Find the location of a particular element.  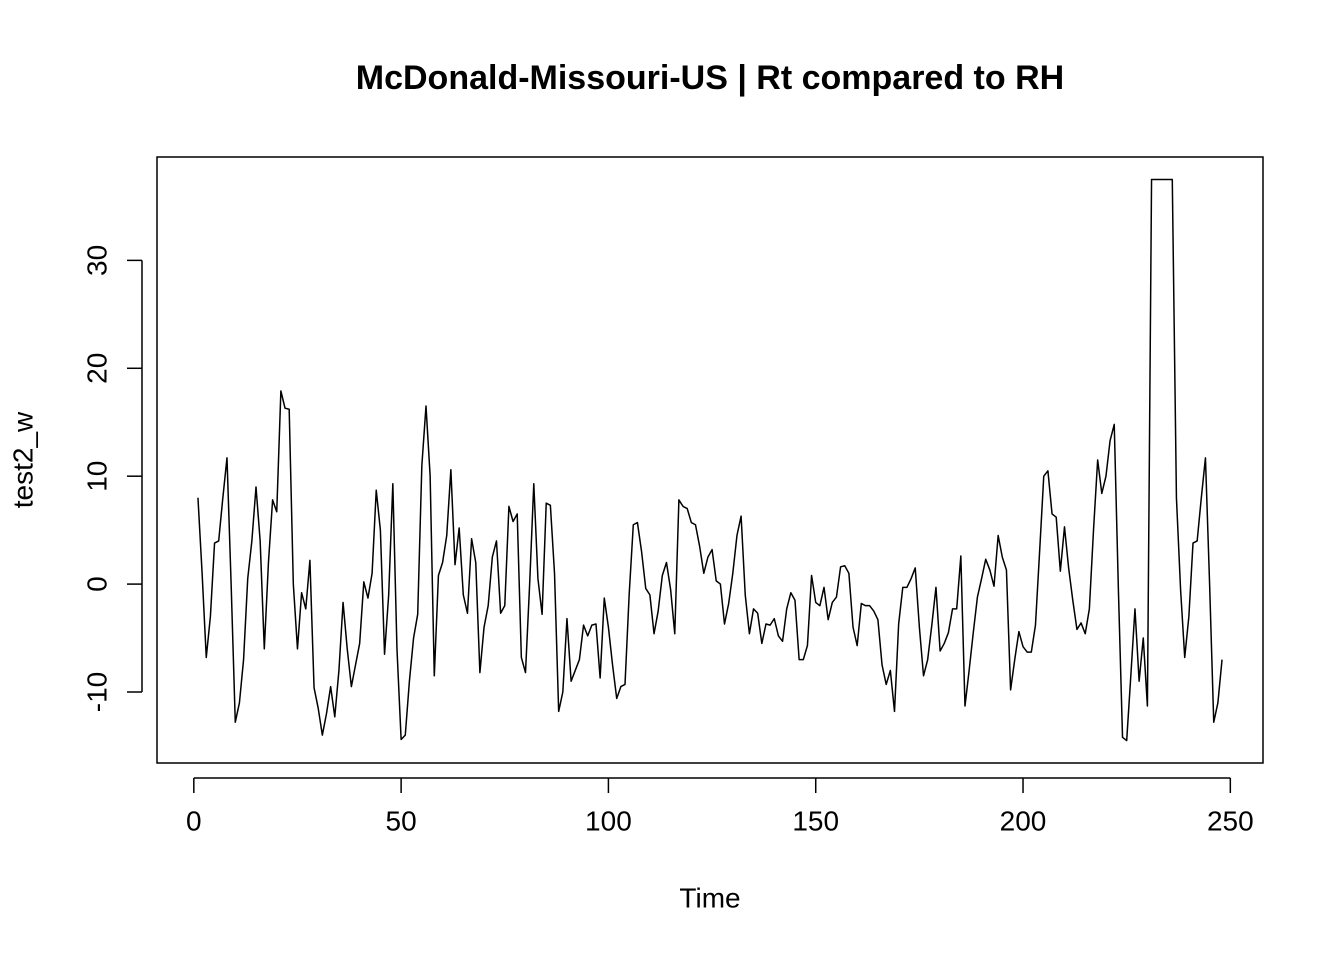

y-axis-label: test2_w is located at coordinates (22, 459).